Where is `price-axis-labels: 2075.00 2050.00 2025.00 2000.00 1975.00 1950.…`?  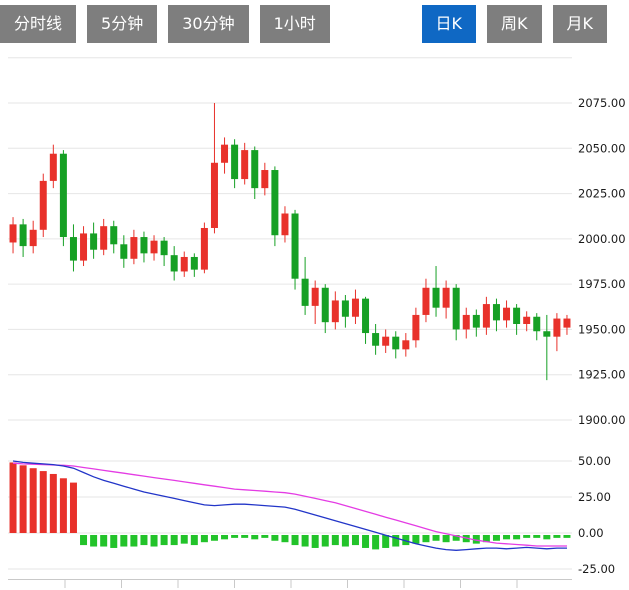 price-axis-labels: 2075.00 2050.00 2025.00 2000.00 1975.00 1950.… is located at coordinates (602, 261).